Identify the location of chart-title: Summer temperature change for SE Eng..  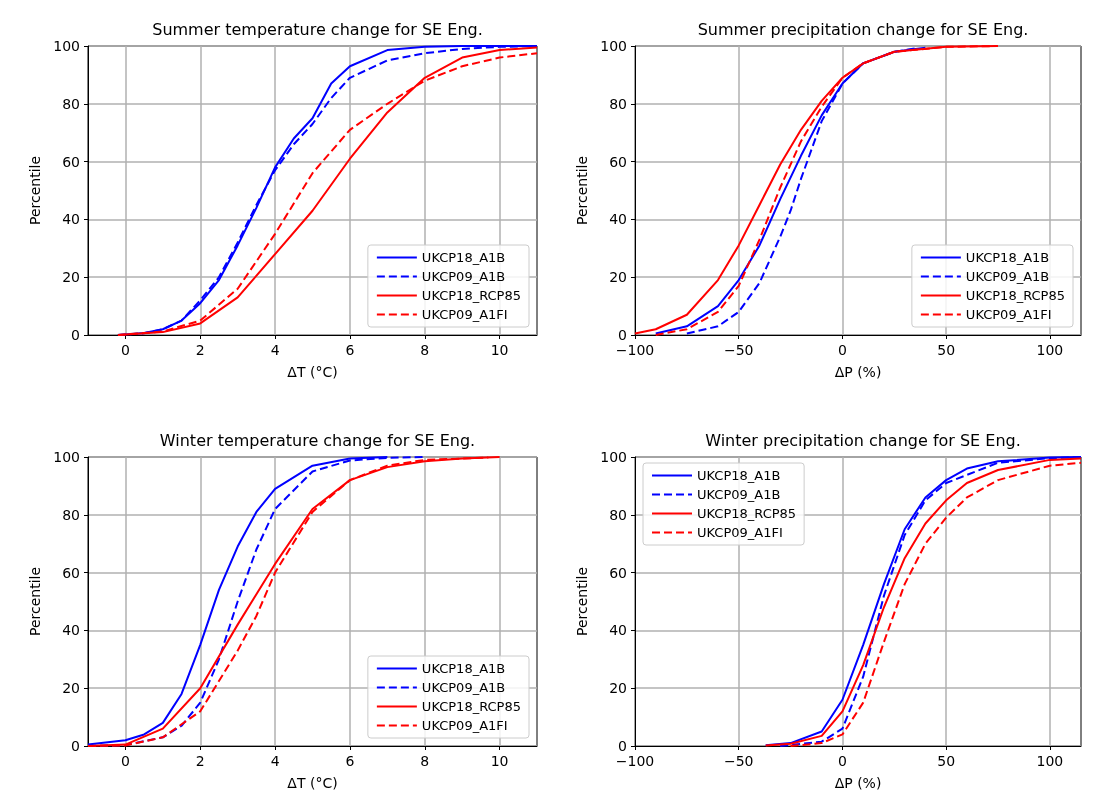
(317, 29).